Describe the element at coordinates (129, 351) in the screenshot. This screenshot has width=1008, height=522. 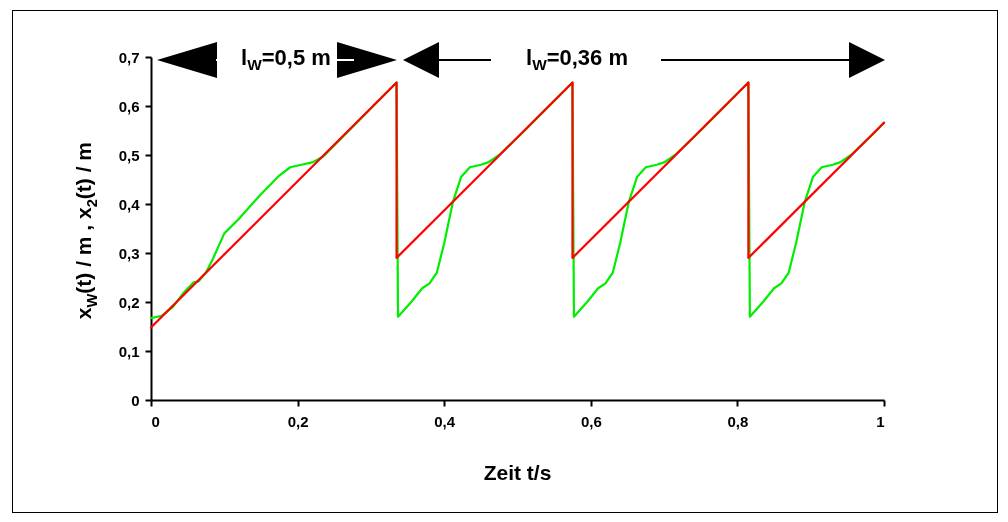
I see `y-tick-label: 0,1` at that location.